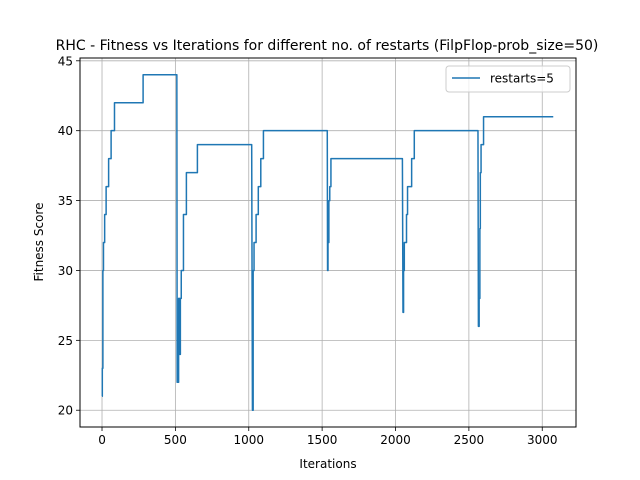  What do you see at coordinates (542, 440) in the screenshot?
I see `x-tick-label: 3000` at bounding box center [542, 440].